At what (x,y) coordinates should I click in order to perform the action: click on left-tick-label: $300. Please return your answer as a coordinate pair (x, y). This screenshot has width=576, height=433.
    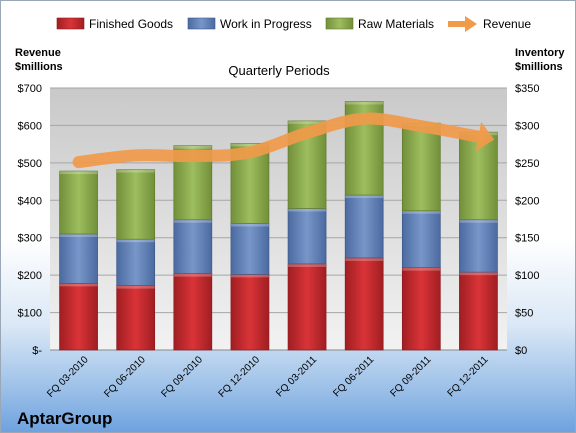
    Looking at the image, I should click on (30, 239).